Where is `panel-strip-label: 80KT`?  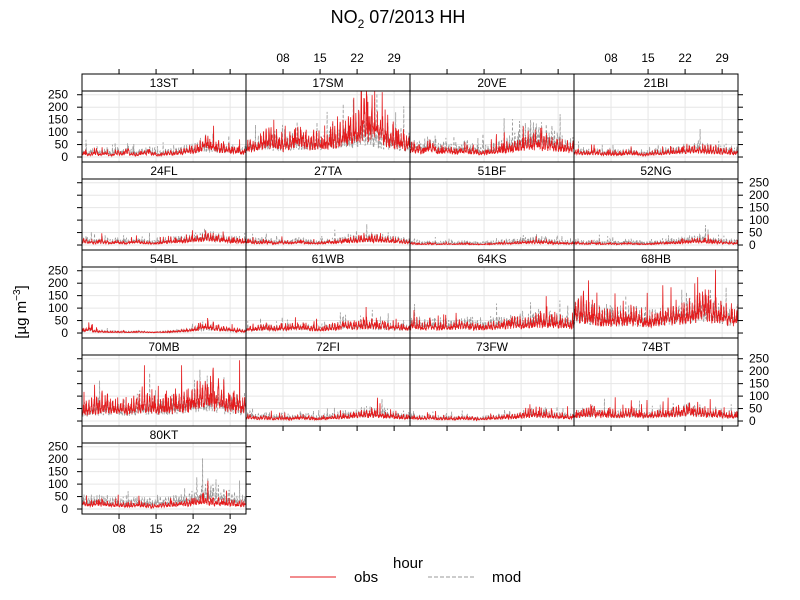
panel-strip-label: 80KT is located at coordinates (164, 435).